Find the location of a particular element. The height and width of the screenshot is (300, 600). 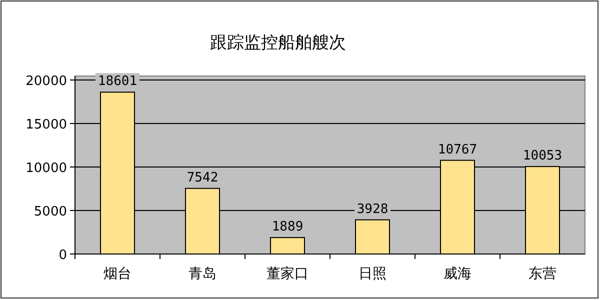

data-label: 10053 is located at coordinates (542, 156).